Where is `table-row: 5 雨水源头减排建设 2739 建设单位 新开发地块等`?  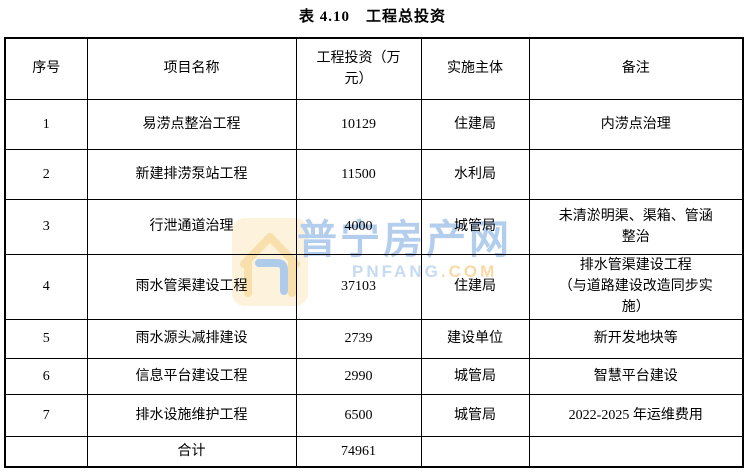
table-row: 5 雨水源头减排建设 2739 建设单位 新开发地块等 is located at coordinates (374, 338).